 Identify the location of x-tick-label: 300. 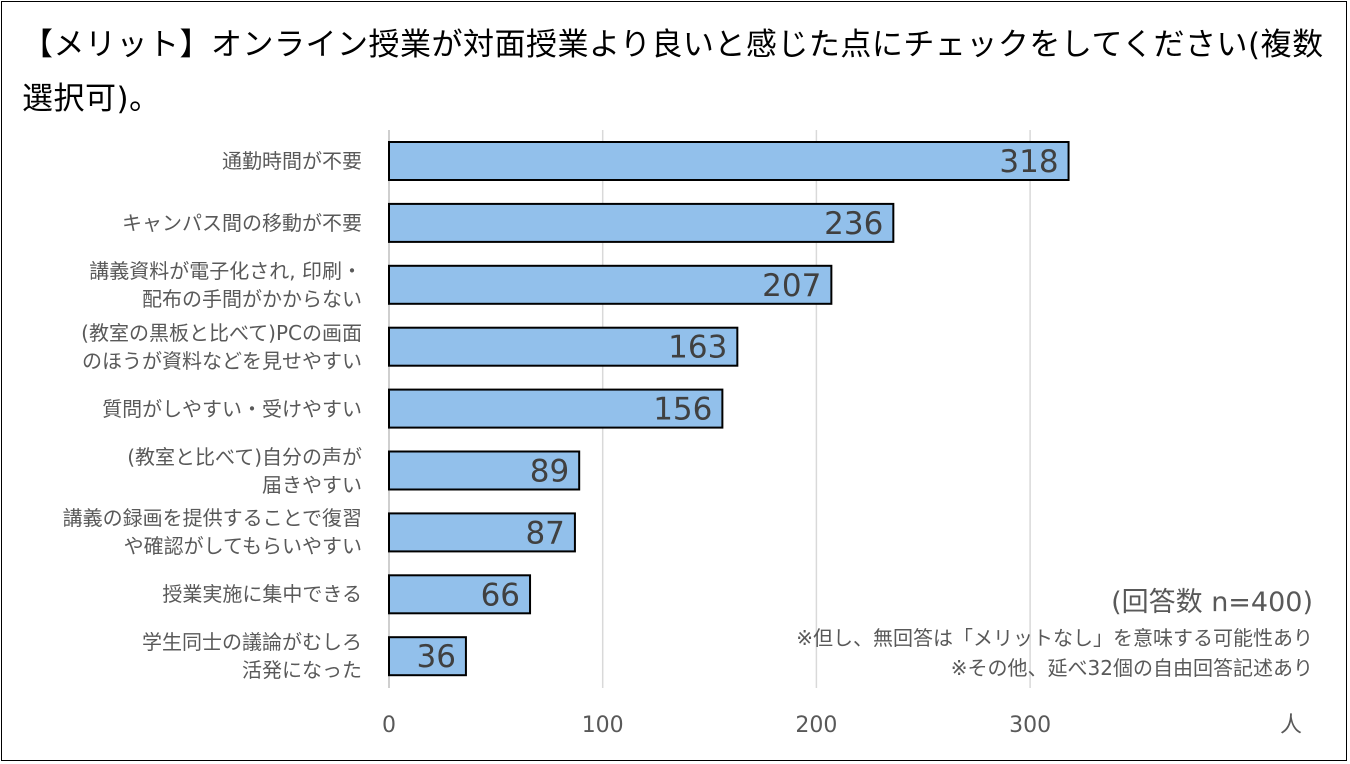
(1030, 725).